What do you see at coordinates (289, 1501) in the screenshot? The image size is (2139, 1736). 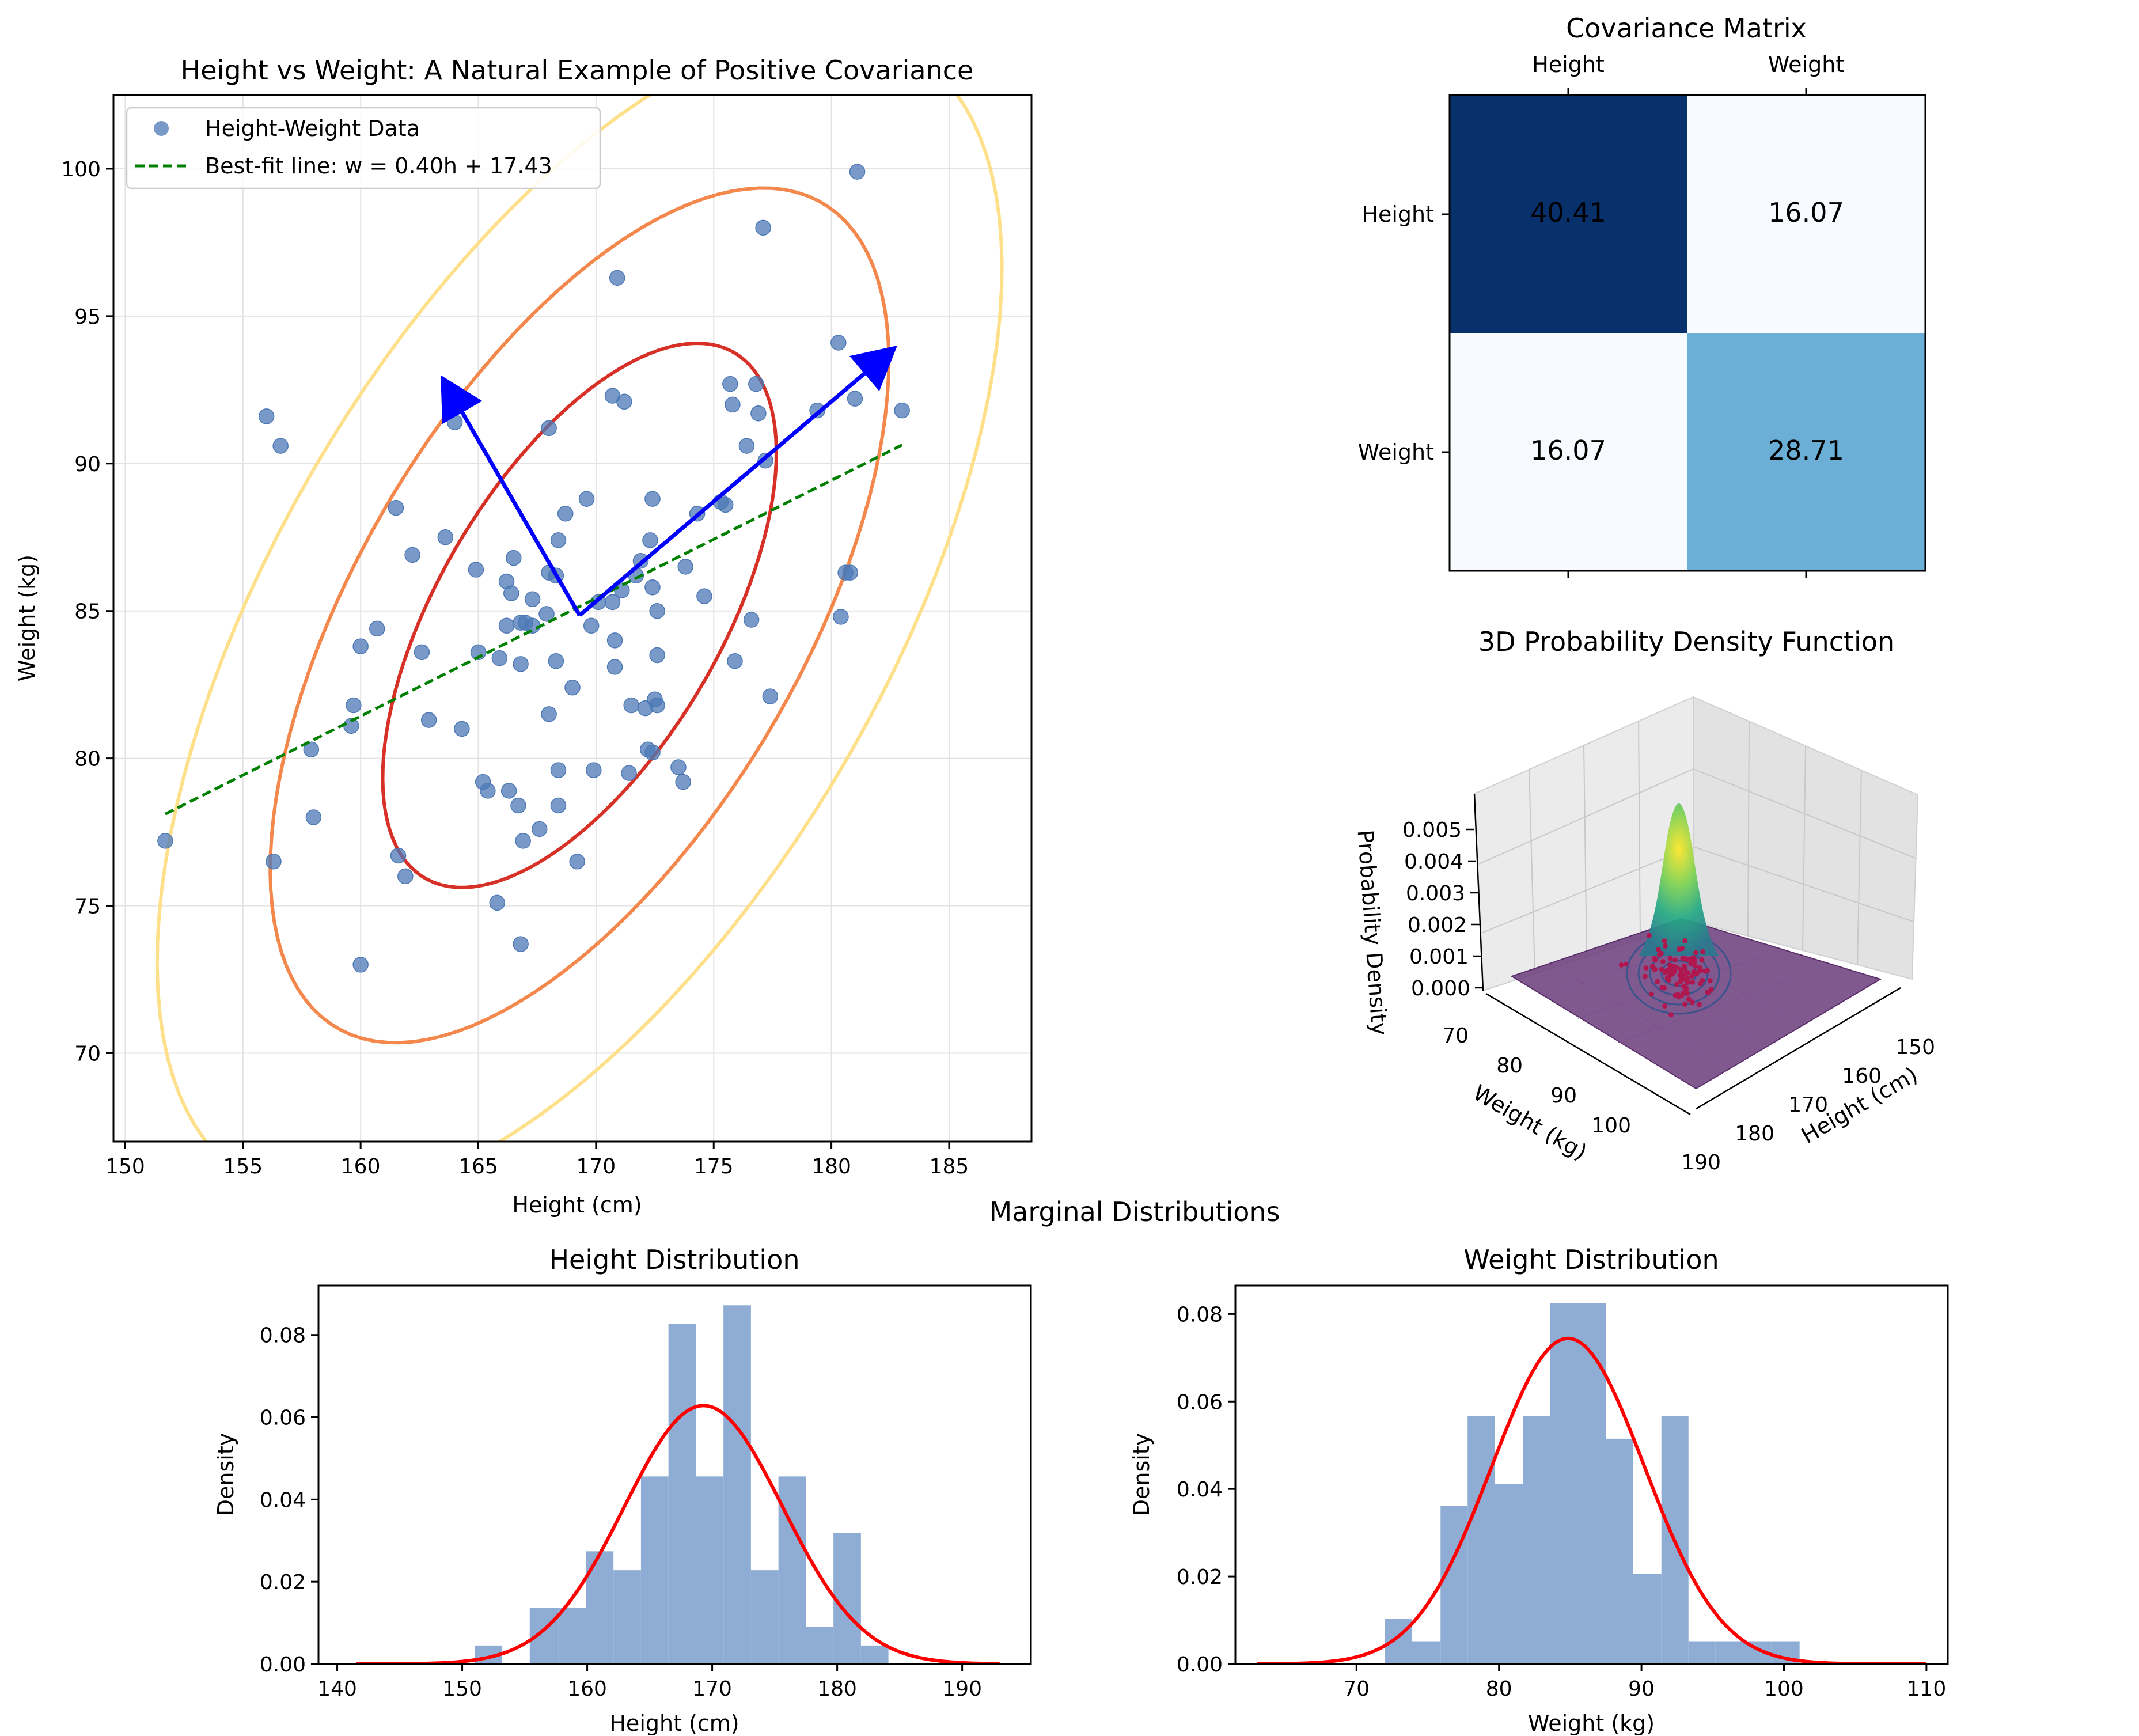 I see `height-hist-y-ticks: 0.00 0.02 0.04 0.06 0.08` at bounding box center [289, 1501].